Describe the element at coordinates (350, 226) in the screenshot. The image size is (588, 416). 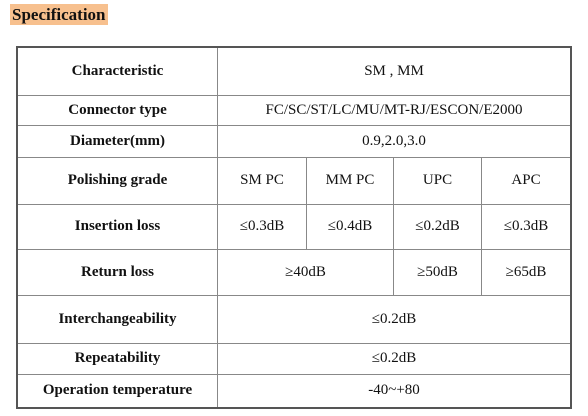
I see `cell: ≤0.4dB` at that location.